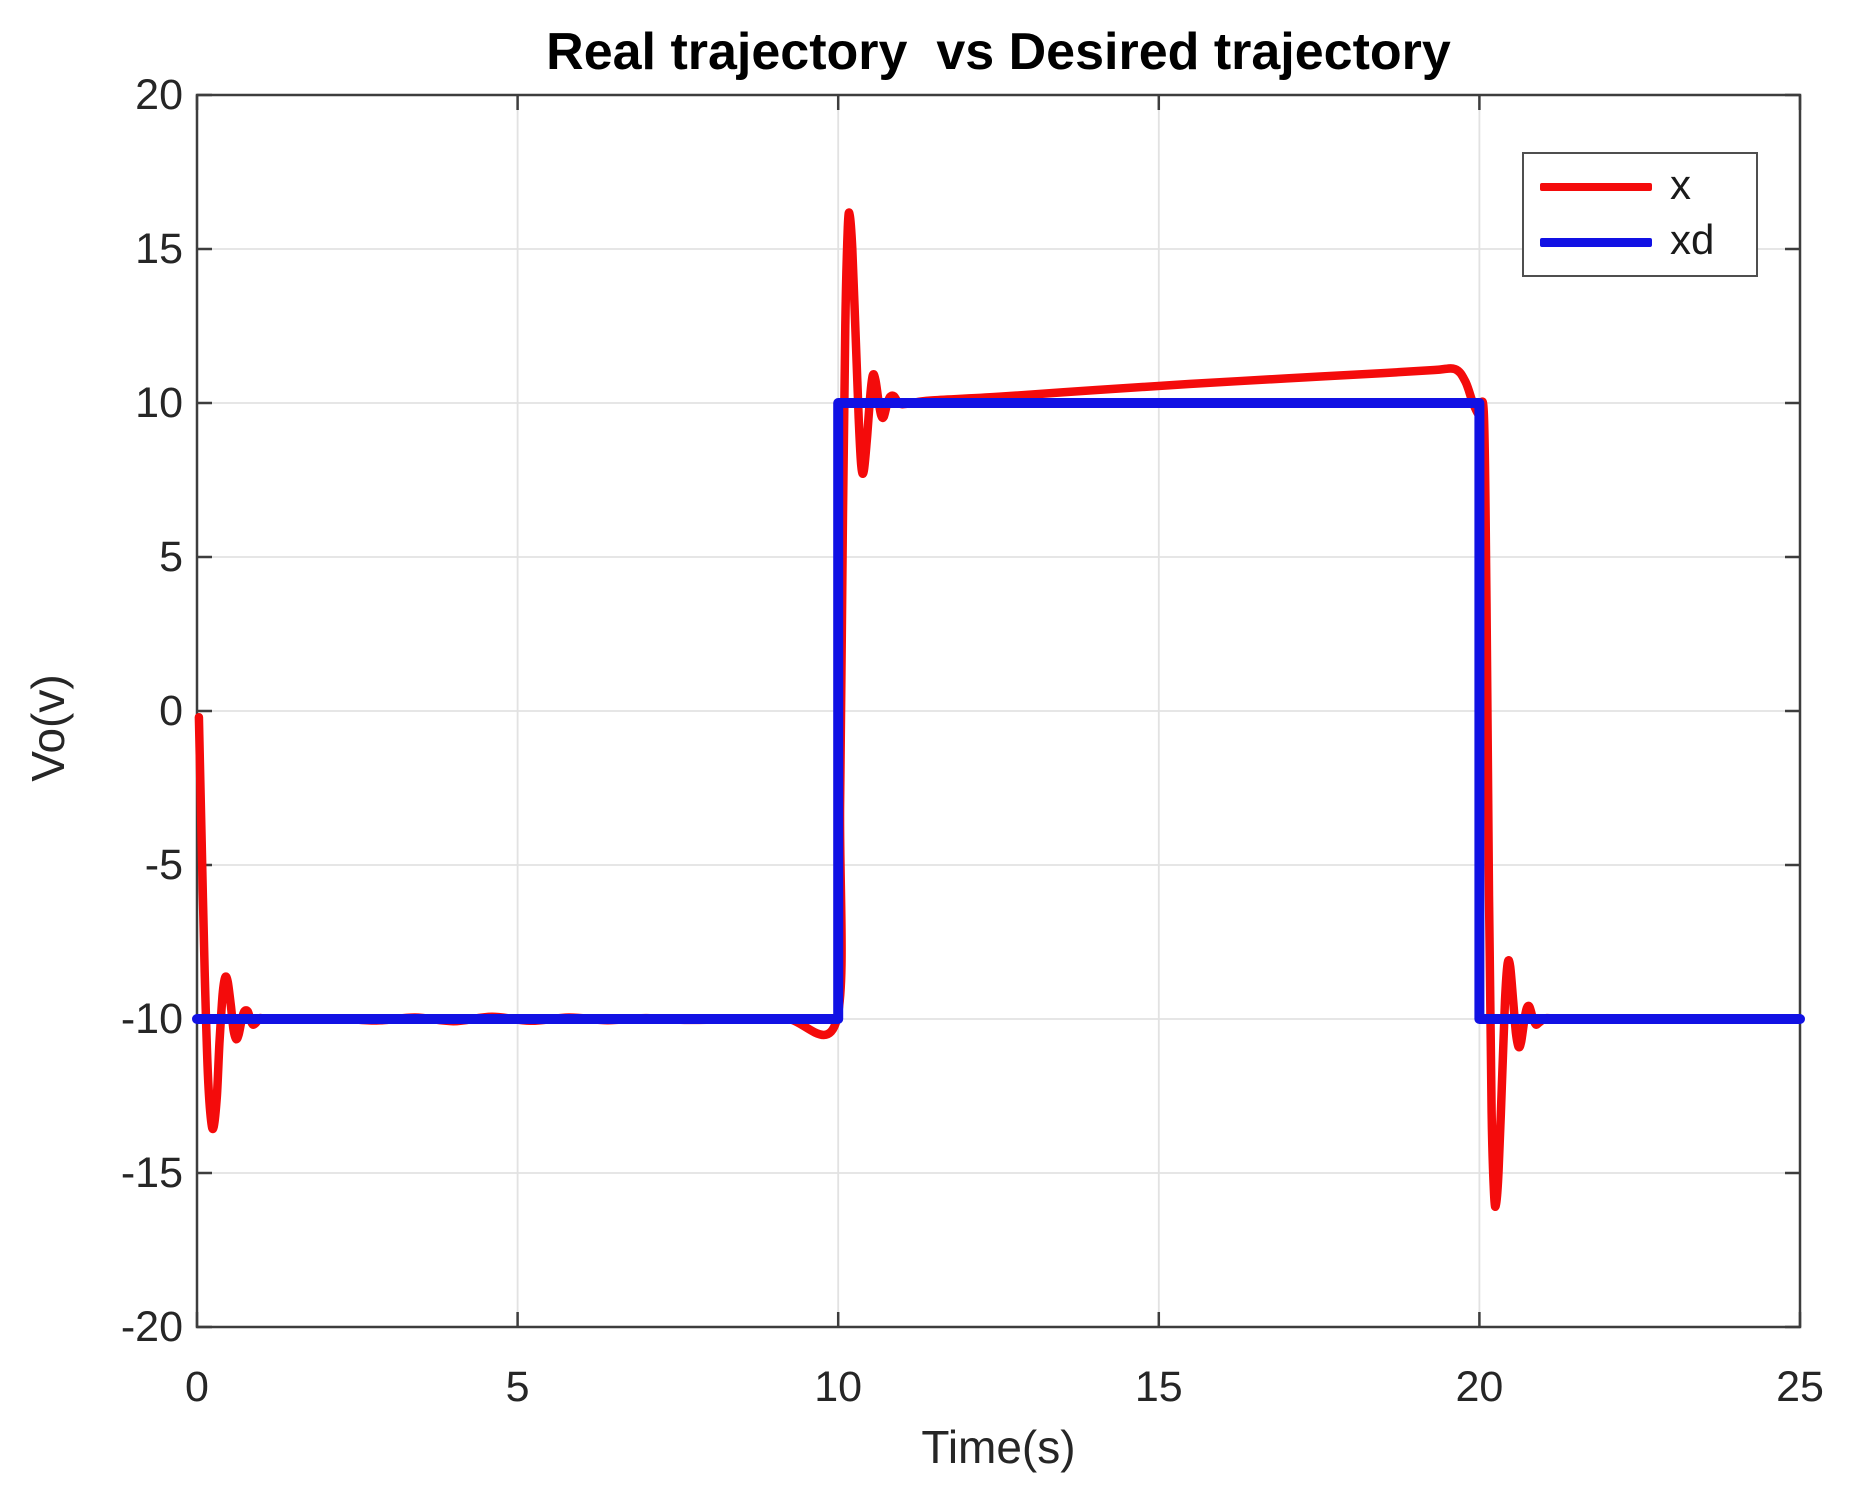 The width and height of the screenshot is (1857, 1511). Describe the element at coordinates (1692, 240) in the screenshot. I see `legend-label-xd: xd` at that location.